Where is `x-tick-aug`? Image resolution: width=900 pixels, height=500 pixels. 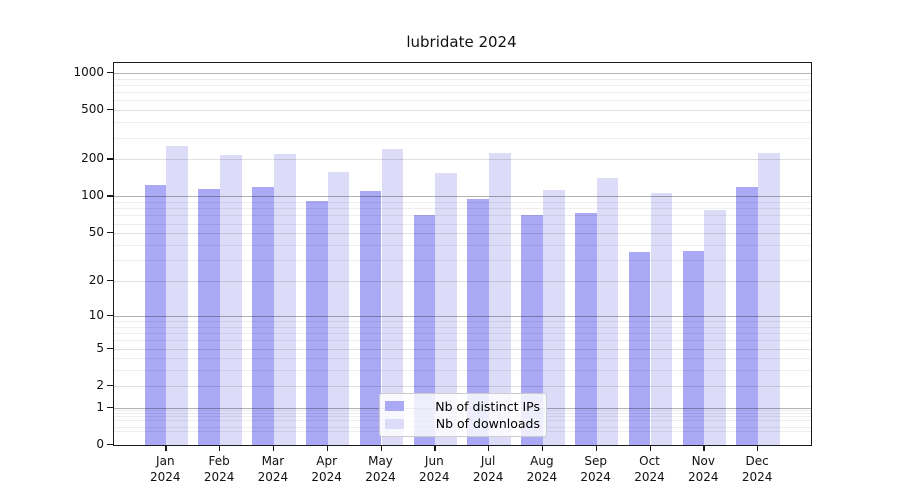 x-tick-aug is located at coordinates (542, 448).